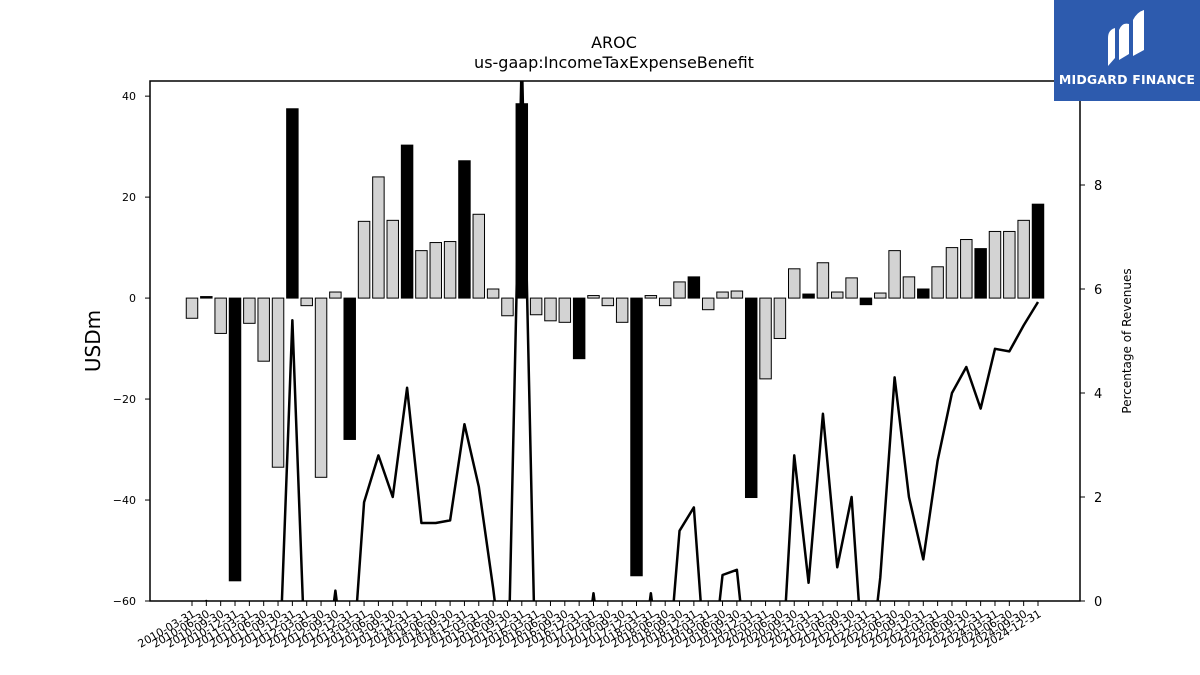 This screenshot has height=675, width=1200. I want to click on logo-text: MIDGARD FINANCE, so click(1127, 79).